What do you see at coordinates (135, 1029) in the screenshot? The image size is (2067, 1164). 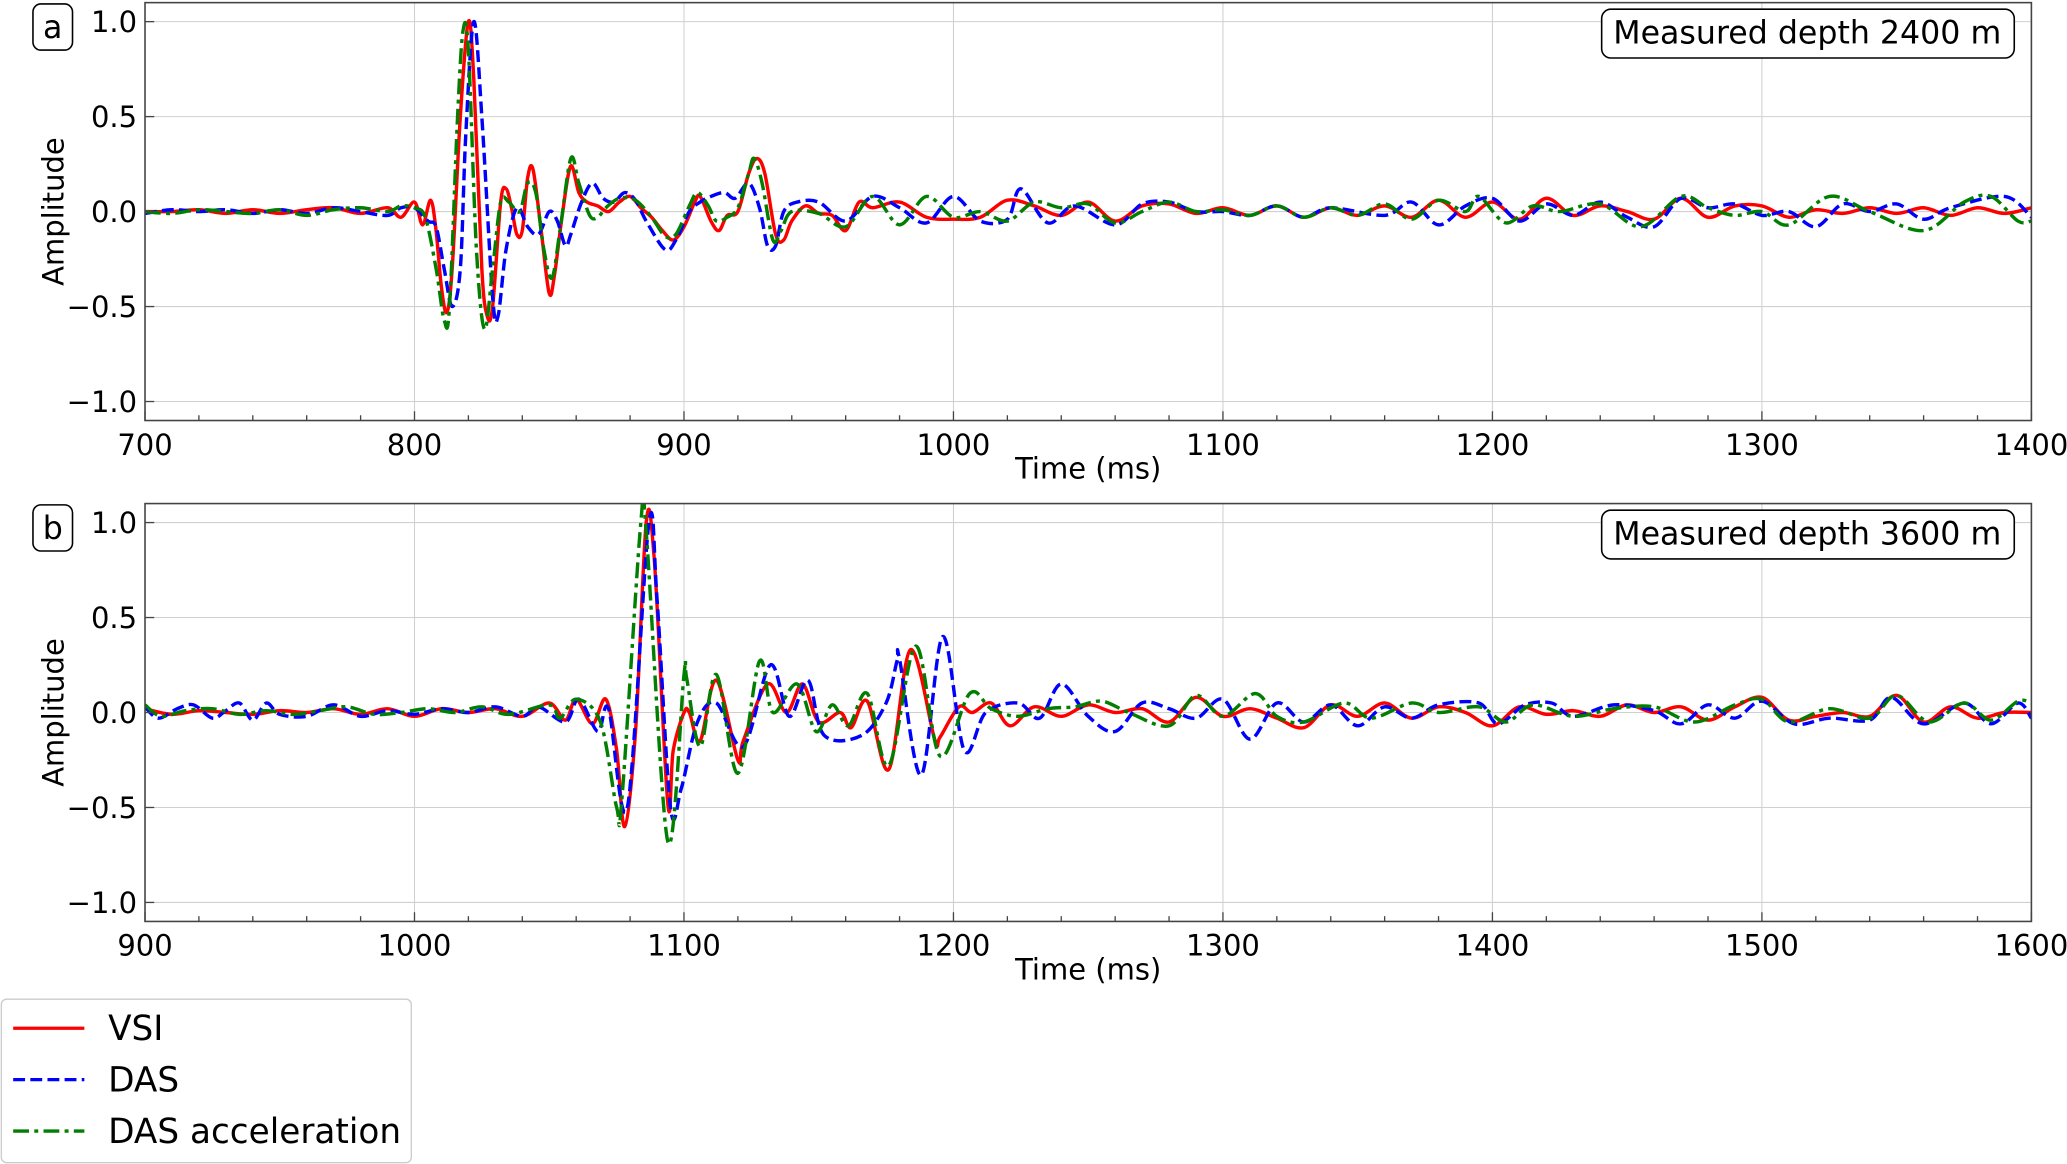 I see `legend-label-vsi: VSI` at bounding box center [135, 1029].